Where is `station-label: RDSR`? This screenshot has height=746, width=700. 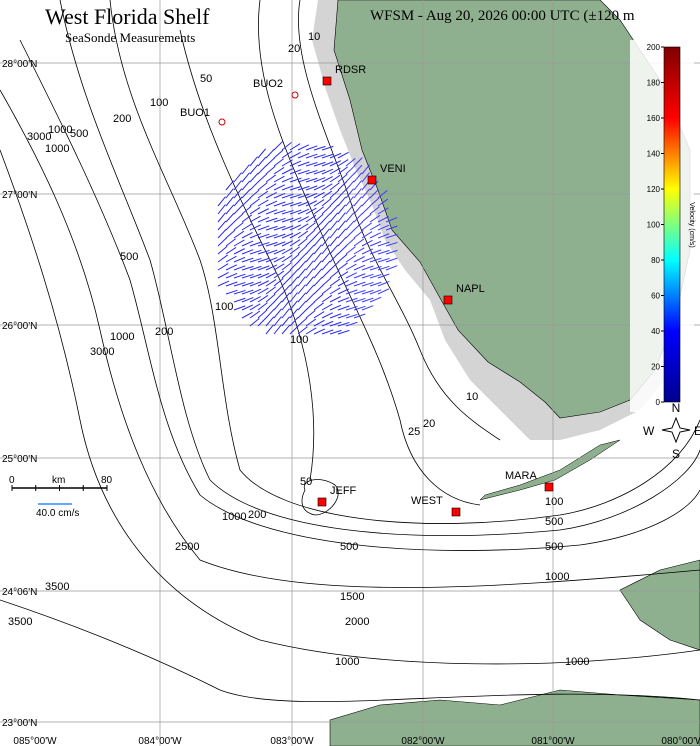
station-label: RDSR is located at coordinates (350, 70).